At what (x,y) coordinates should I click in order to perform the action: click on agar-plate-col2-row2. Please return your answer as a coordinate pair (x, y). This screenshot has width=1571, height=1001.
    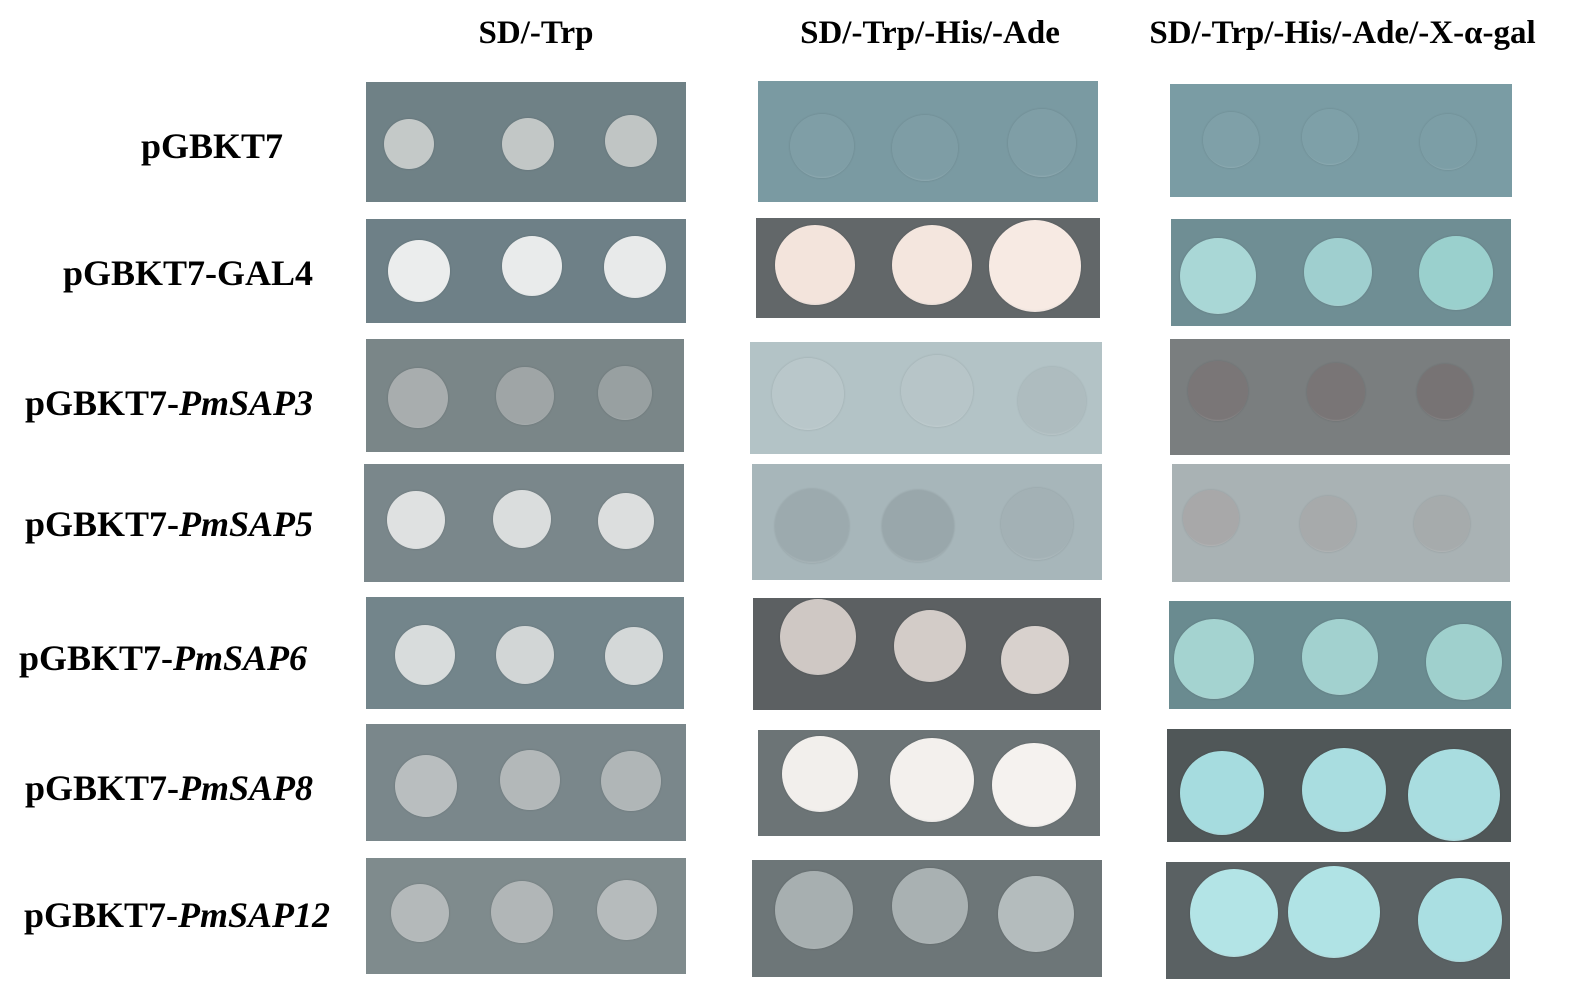
    Looking at the image, I should click on (928, 268).